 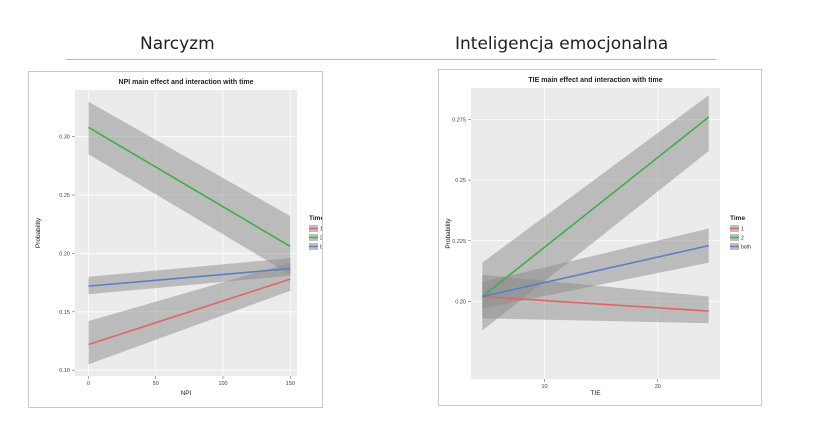 I want to click on x-tick-label: 150, so click(x=290, y=384).